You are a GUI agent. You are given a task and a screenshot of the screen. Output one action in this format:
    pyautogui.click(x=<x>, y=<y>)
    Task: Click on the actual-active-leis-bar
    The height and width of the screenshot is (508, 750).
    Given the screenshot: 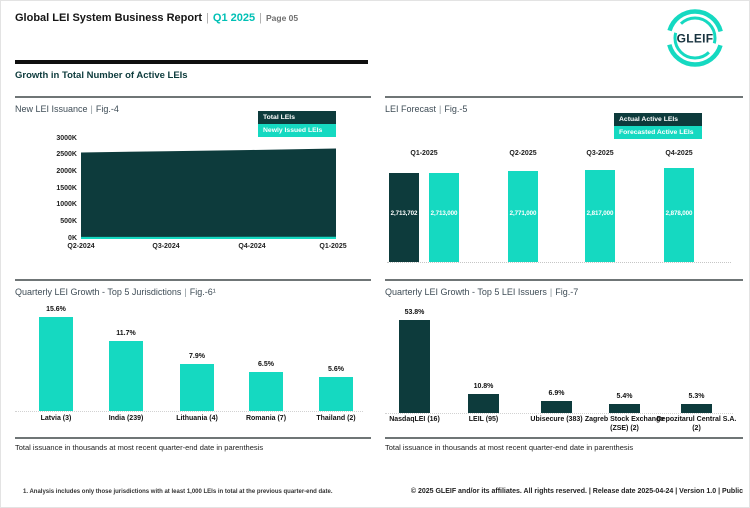 What is the action you would take?
    pyautogui.click(x=404, y=217)
    